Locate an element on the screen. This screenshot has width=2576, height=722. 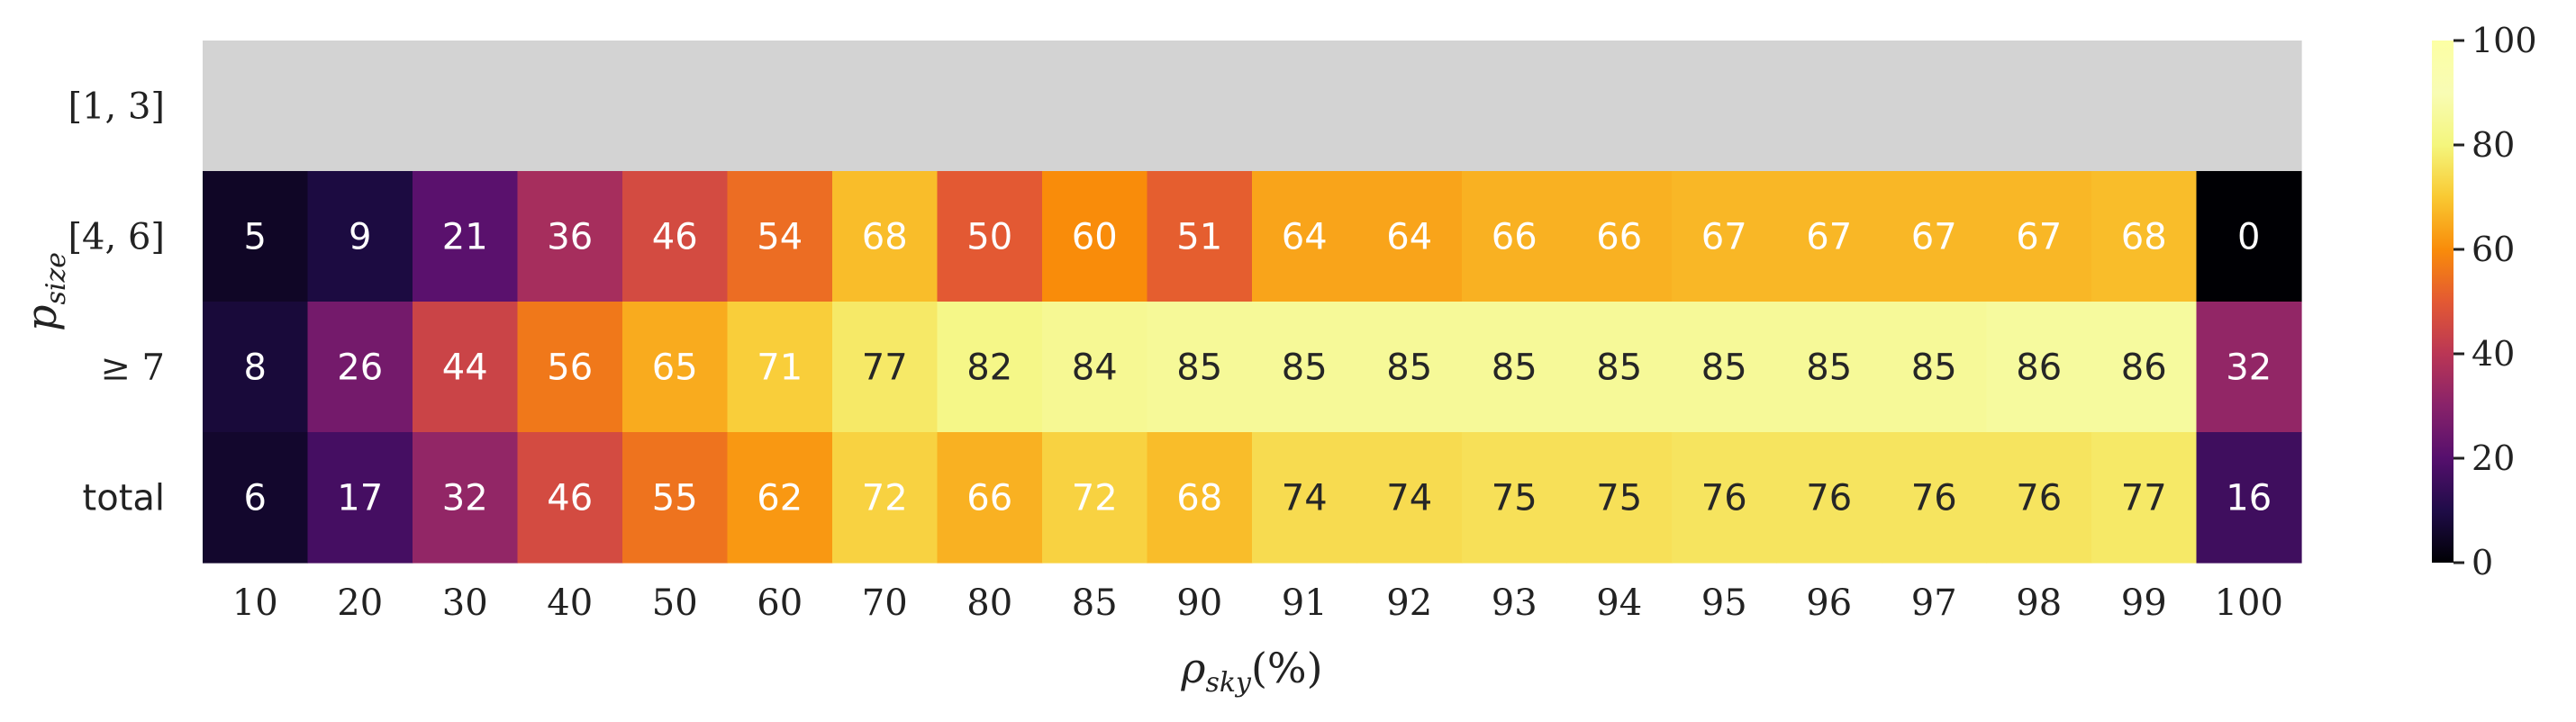
heatmap-cell-label: 74 is located at coordinates (1409, 498).